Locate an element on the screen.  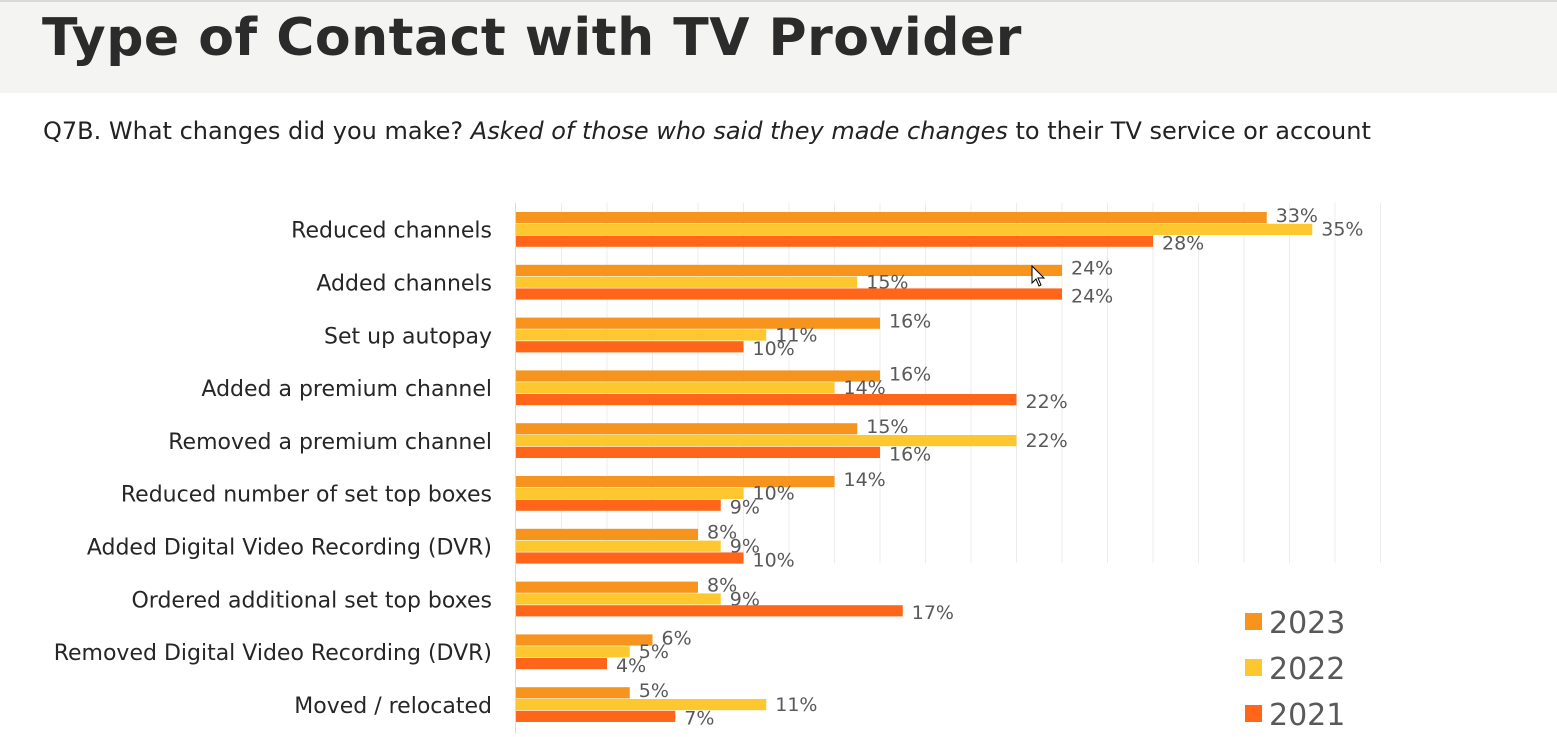
category-label: Moved / relocated is located at coordinates (393, 706).